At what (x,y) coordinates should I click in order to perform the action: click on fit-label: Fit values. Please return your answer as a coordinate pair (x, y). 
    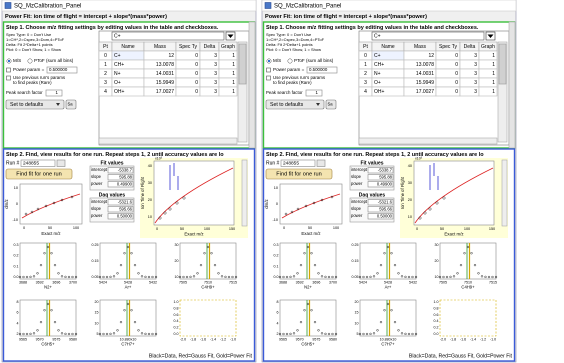
    Looking at the image, I should click on (111, 163).